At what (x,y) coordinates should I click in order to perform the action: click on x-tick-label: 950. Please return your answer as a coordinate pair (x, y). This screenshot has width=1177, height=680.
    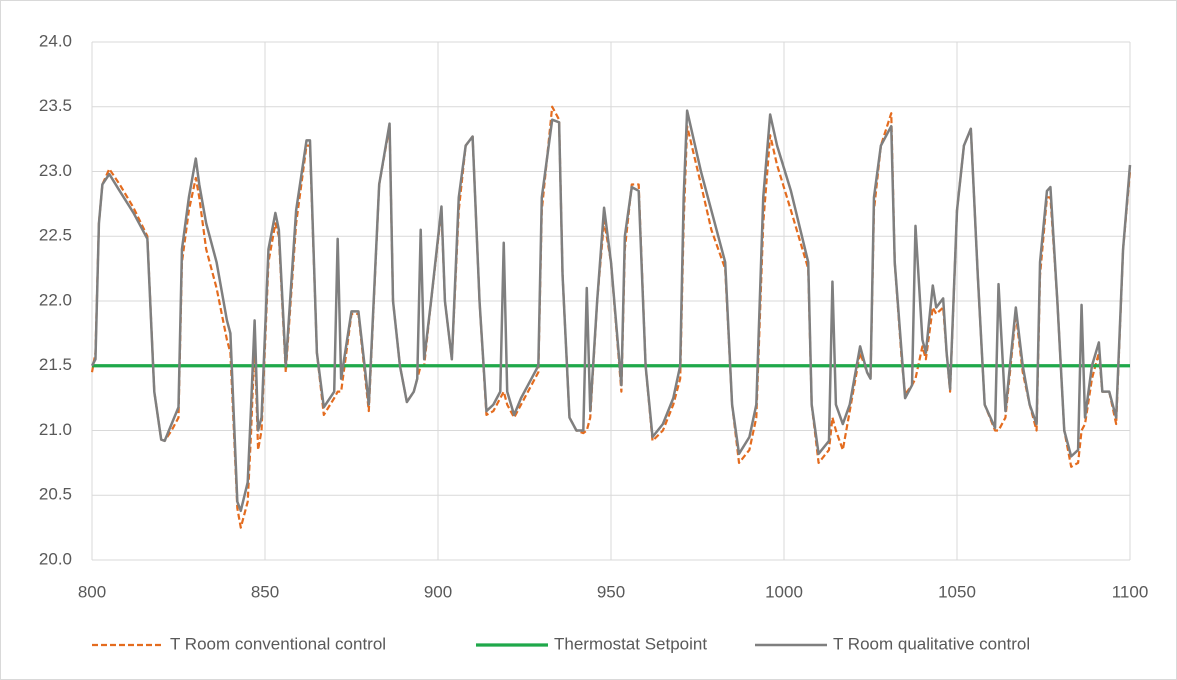
    Looking at the image, I should click on (611, 591).